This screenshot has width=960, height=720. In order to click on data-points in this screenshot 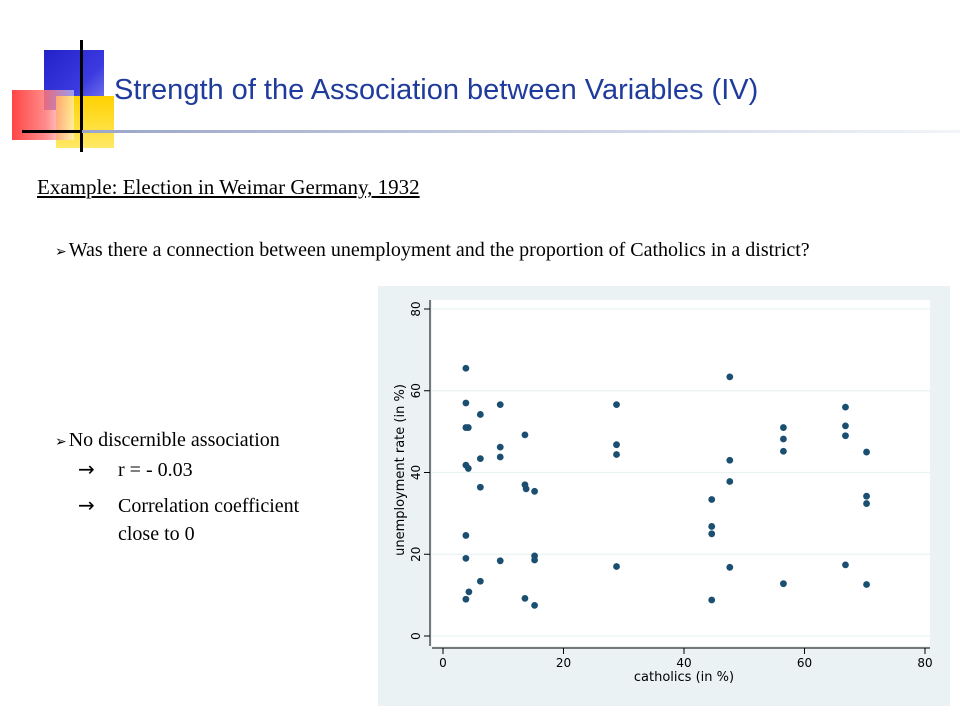, I will do `click(666, 486)`.